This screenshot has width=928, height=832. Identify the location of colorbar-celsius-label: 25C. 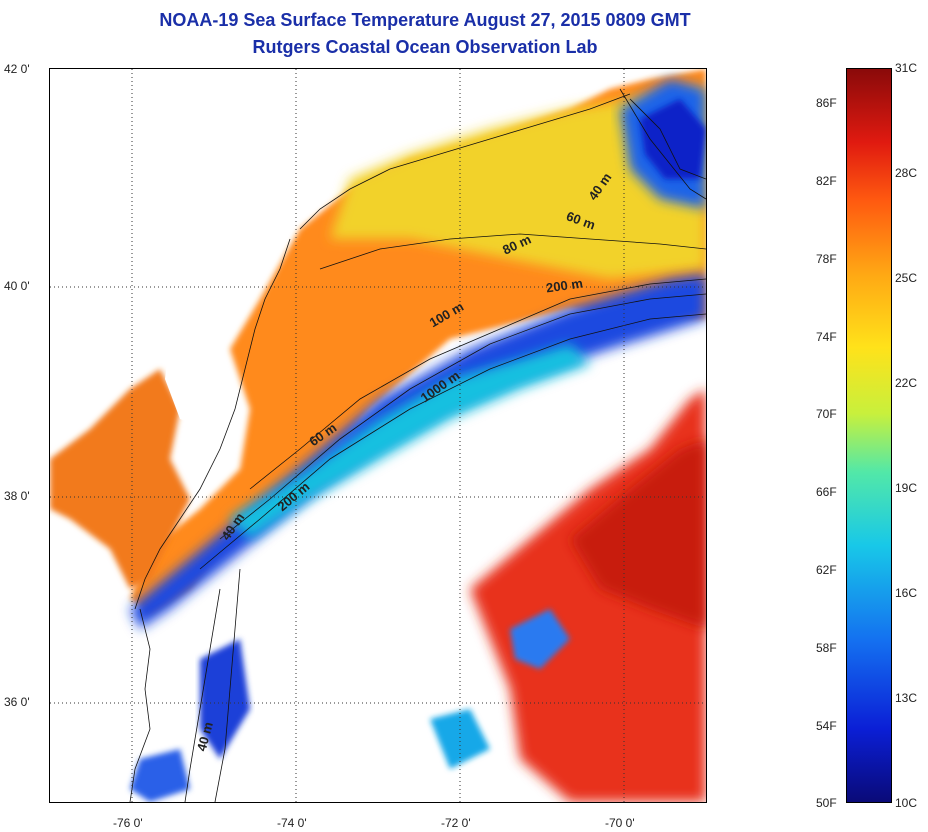
(906, 278).